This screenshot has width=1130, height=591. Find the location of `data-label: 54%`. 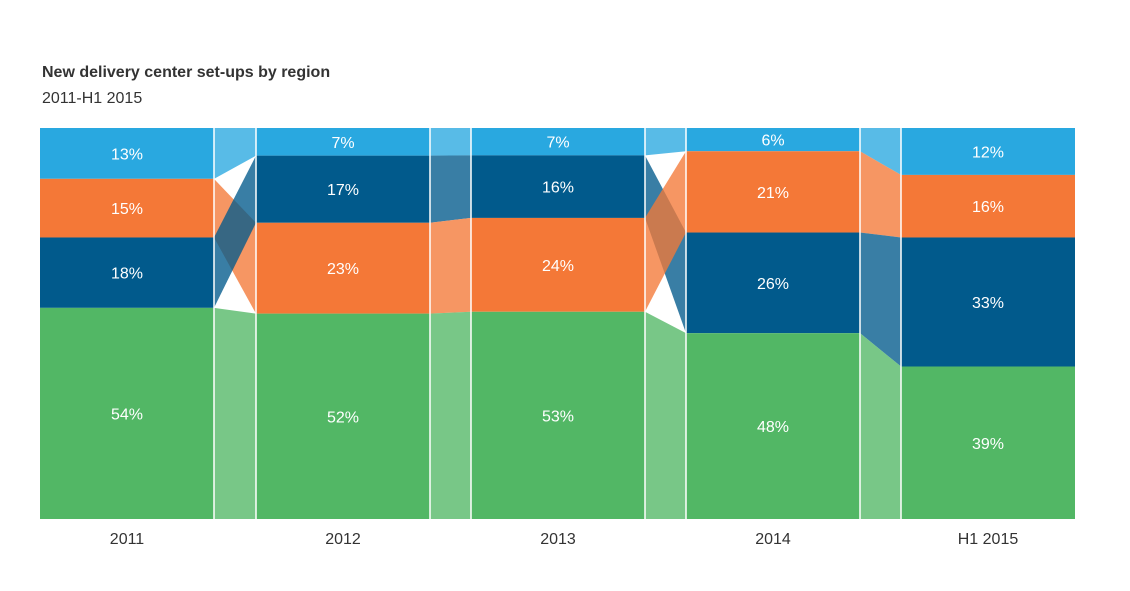

data-label: 54% is located at coordinates (127, 414).